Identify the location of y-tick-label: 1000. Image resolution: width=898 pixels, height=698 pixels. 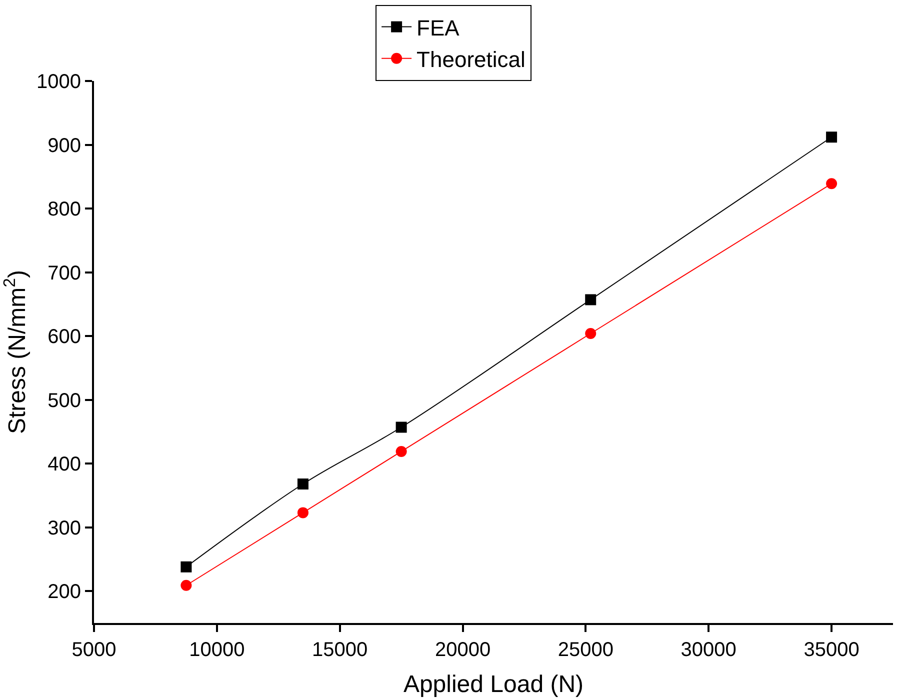
(58, 82).